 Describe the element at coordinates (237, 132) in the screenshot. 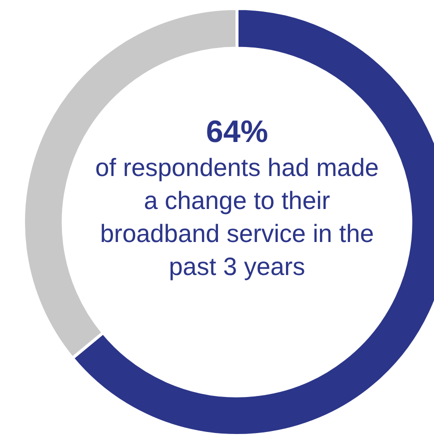

I see `text: 64%` at that location.